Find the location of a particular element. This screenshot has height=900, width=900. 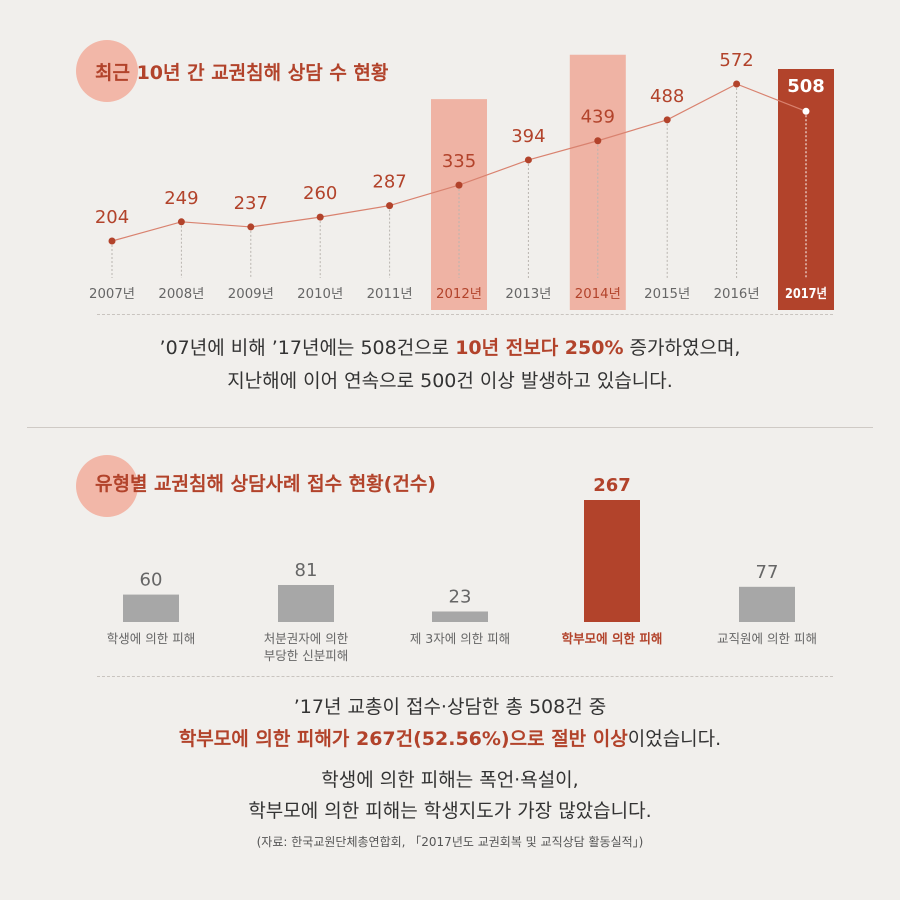

summary2-line1: ’17년 교총이 접수·상담한 총 508건 중 is located at coordinates (450, 707).